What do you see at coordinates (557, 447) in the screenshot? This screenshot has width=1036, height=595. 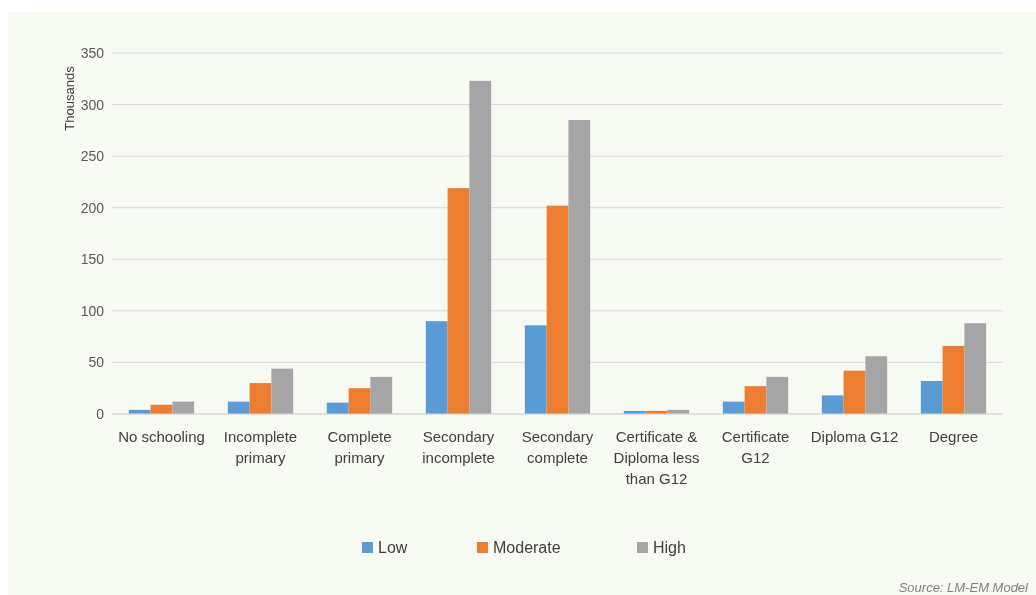 I see `x-tick-label: Secondary complete` at bounding box center [557, 447].